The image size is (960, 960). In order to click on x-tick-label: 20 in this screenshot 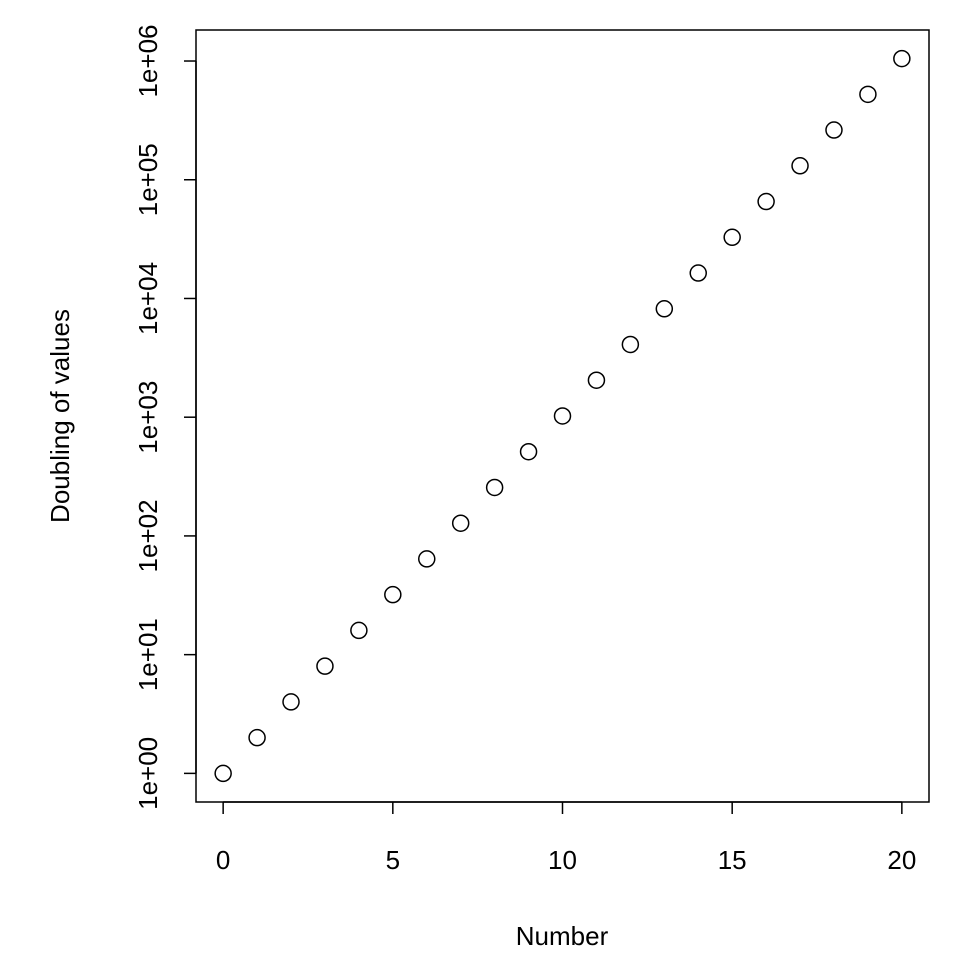, I will do `click(901, 860)`.